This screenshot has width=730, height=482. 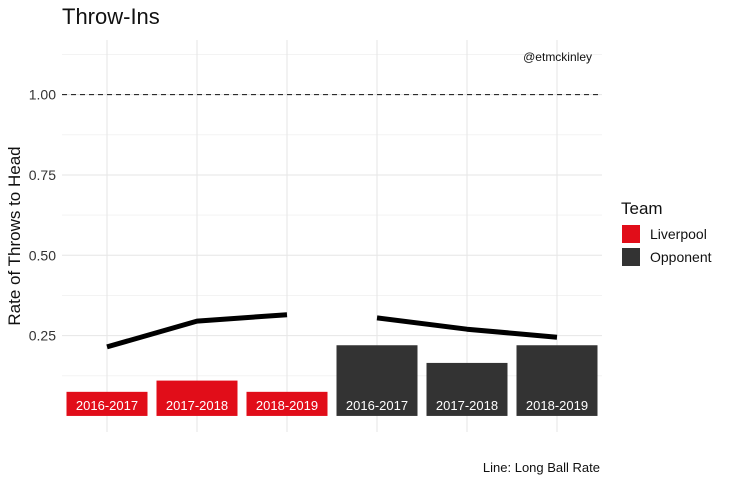 What do you see at coordinates (377, 380) in the screenshot?
I see `bar-opponent-2016-2017` at bounding box center [377, 380].